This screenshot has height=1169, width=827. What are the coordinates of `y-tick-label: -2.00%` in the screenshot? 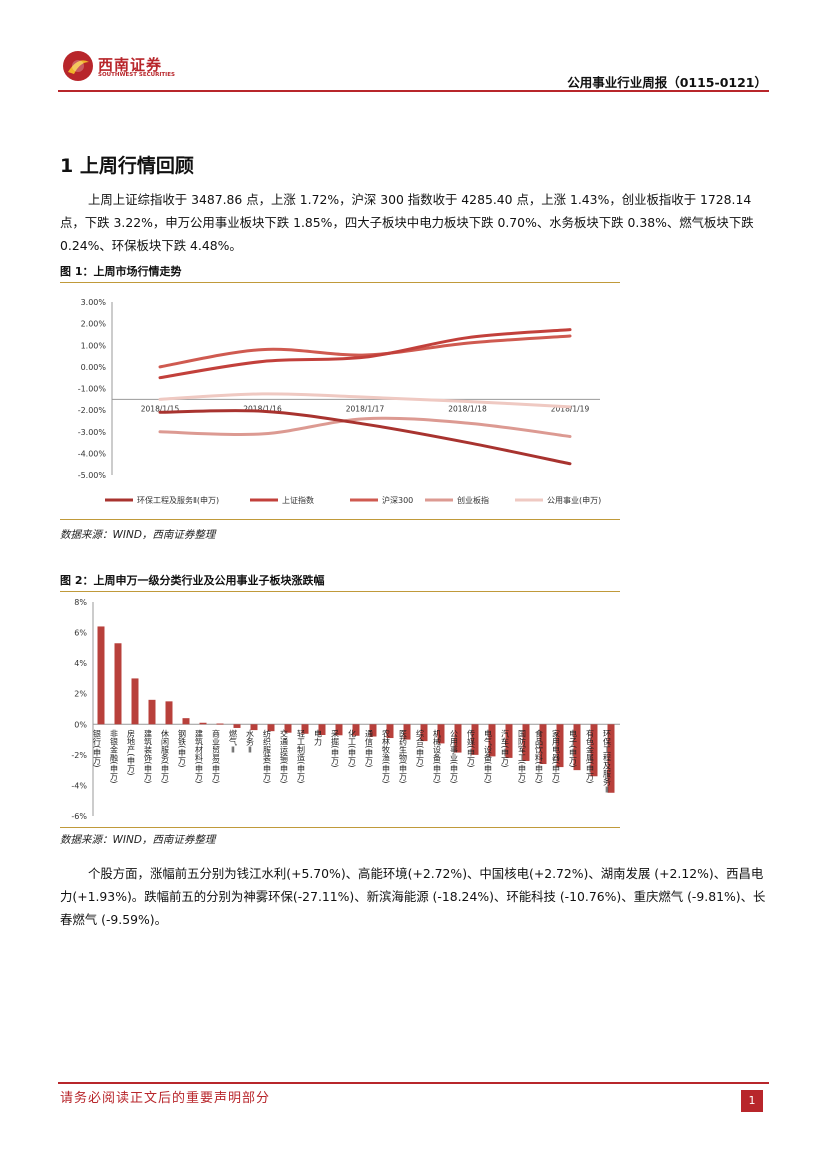 It's located at (92, 410).